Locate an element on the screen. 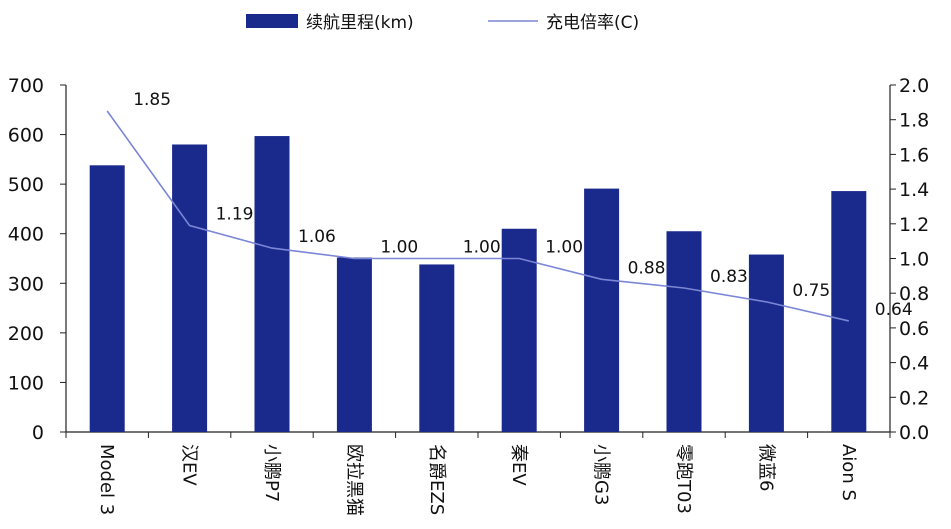  y-right-tick-label: 2.0 is located at coordinates (914, 86).